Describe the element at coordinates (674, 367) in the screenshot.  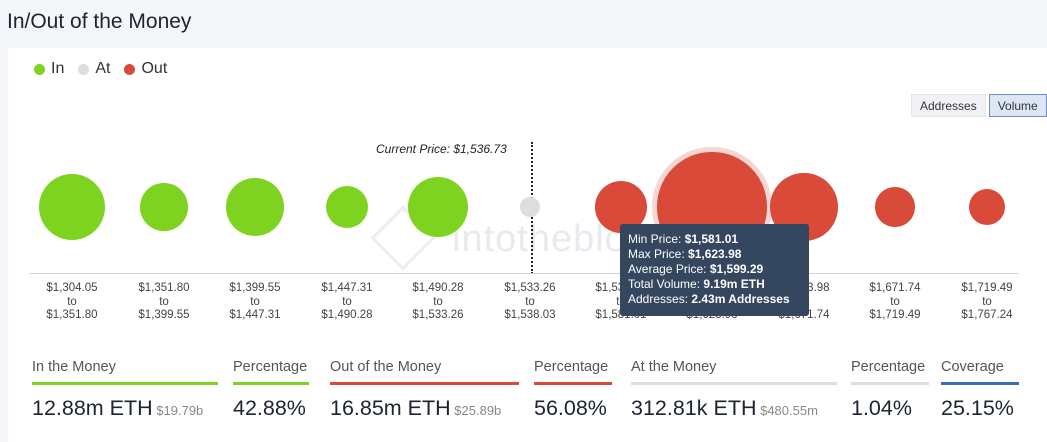
I see `stat-label: At the Money` at that location.